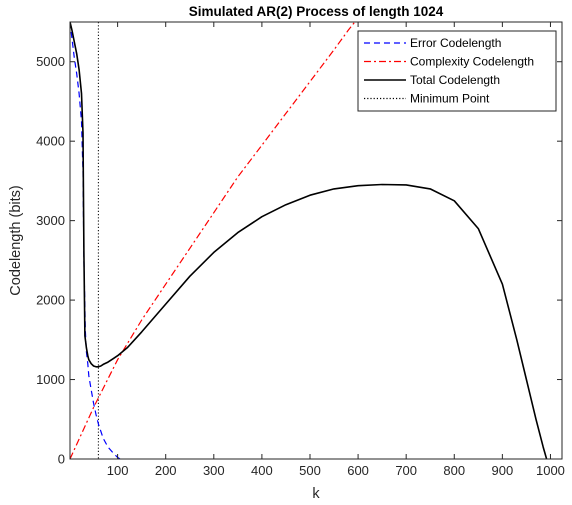  Describe the element at coordinates (50, 379) in the screenshot. I see `y-tick-label: 1000` at that location.